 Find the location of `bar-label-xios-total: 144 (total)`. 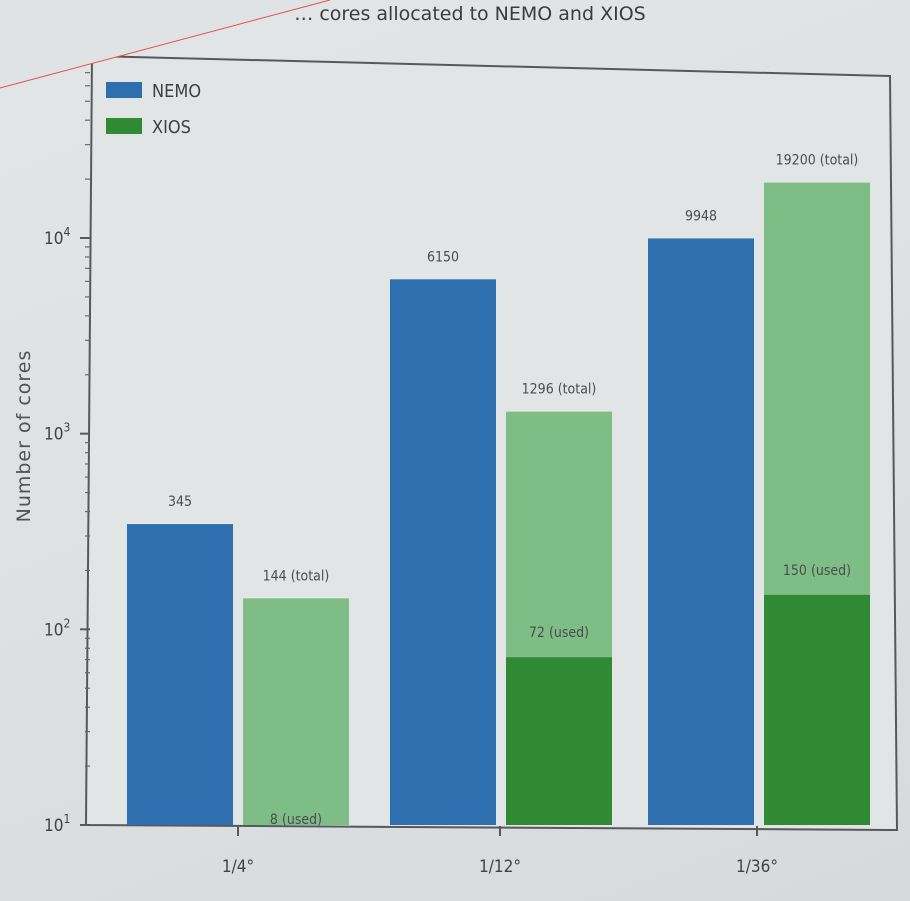

bar-label-xios-total: 144 (total) is located at coordinates (296, 576).